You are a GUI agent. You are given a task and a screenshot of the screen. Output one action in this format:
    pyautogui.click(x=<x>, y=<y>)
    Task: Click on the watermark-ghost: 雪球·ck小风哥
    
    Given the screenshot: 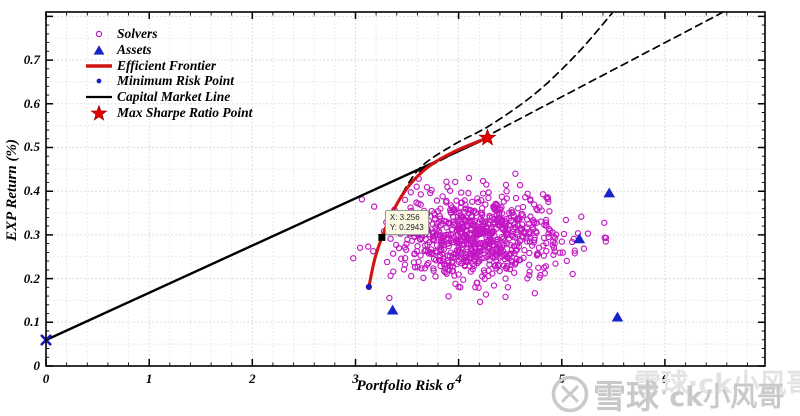 What is the action you would take?
    pyautogui.click(x=717, y=384)
    